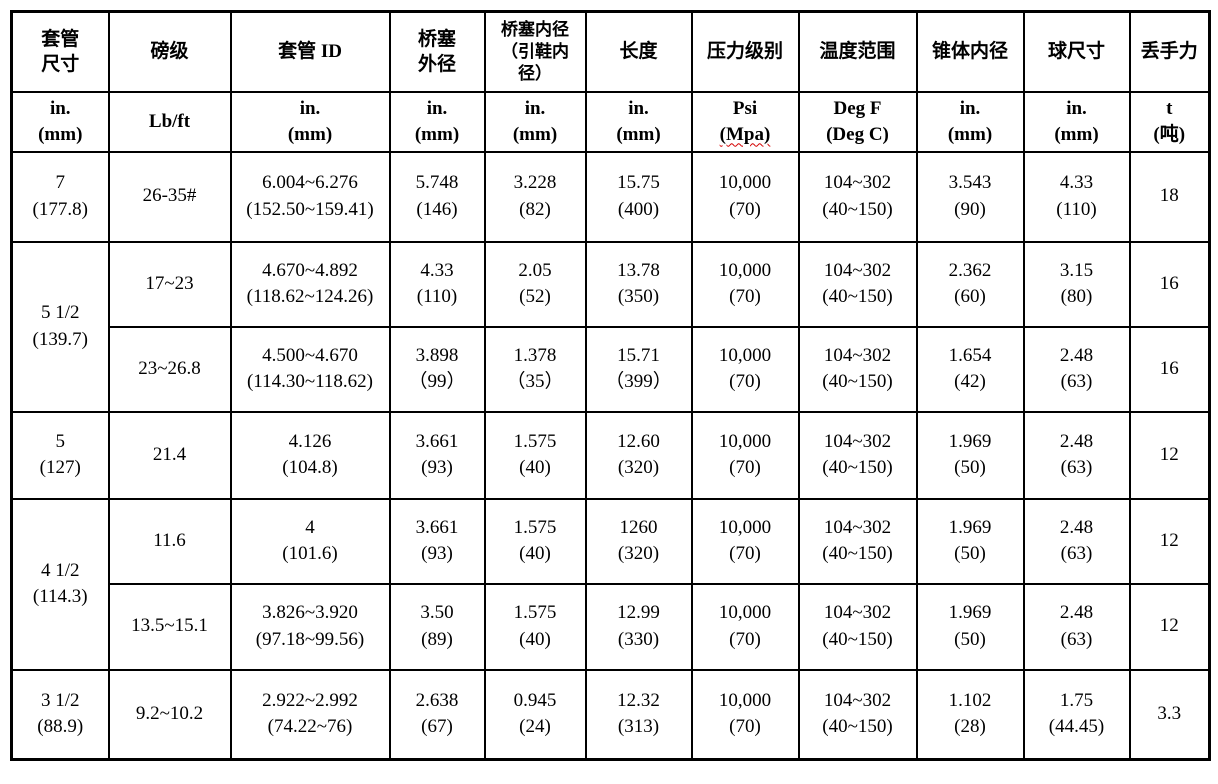 This screenshot has height=784, width=1218. Describe the element at coordinates (970, 284) in the screenshot. I see `cell-cone-id: 2.362 (60)` at that location.